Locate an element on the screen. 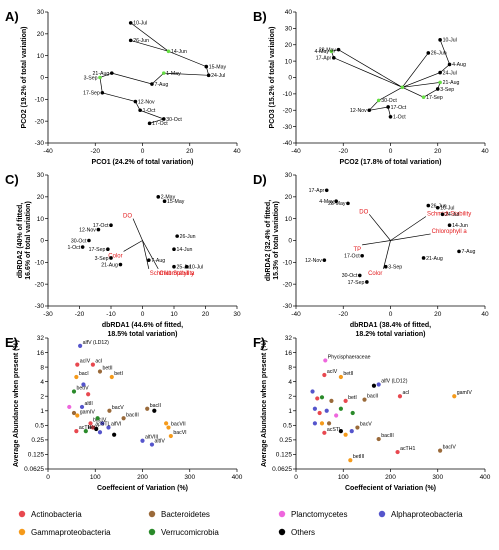  point-label: gamIV is located at coordinates (465, 393).